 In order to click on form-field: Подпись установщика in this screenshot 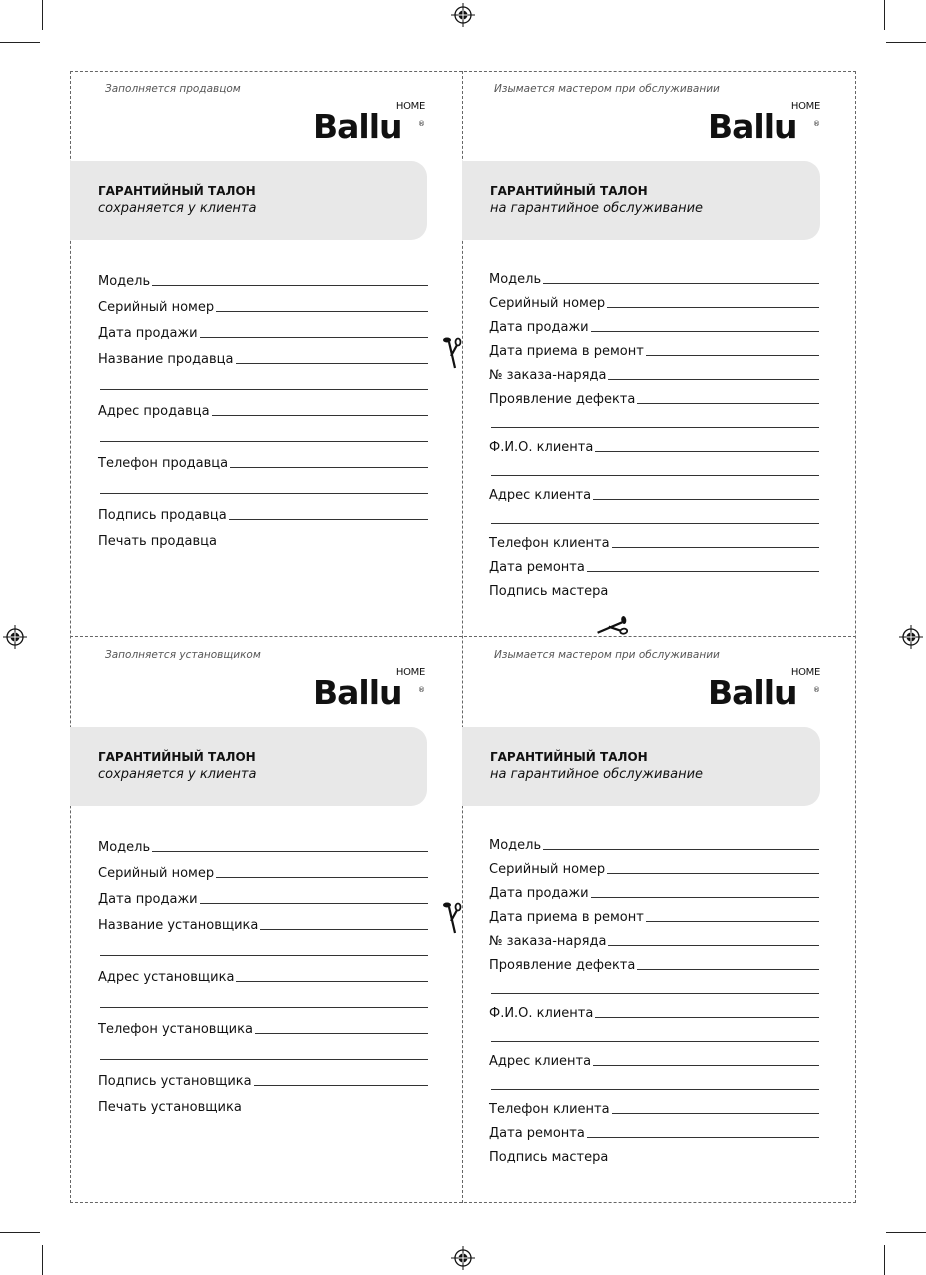, I will do `click(263, 1076)`.